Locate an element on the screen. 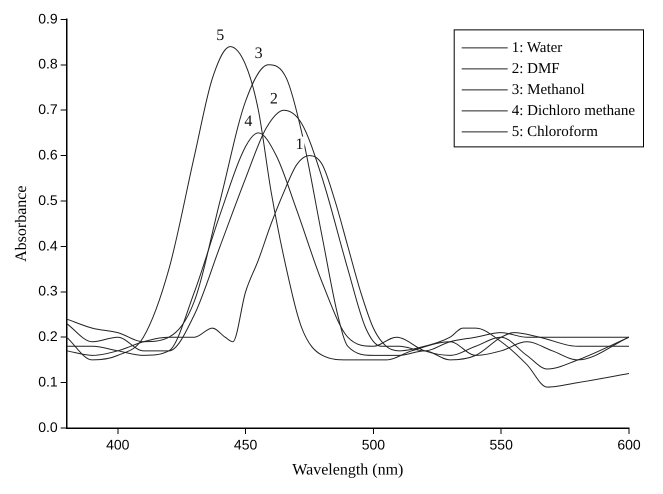 This screenshot has width=663, height=494. y-tick-label: 0.7 is located at coordinates (48, 109).